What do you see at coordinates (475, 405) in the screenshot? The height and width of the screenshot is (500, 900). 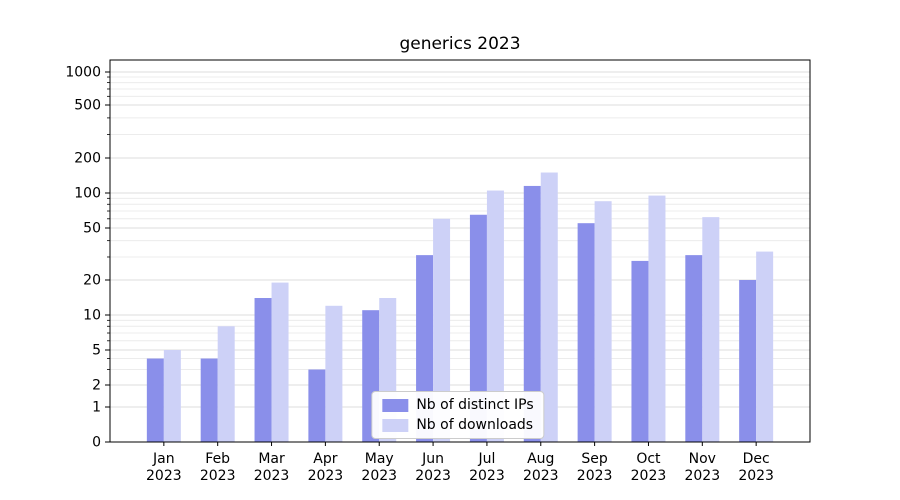 I see `legend-label-distinct-ips: Nb of distinct IPs` at bounding box center [475, 405].